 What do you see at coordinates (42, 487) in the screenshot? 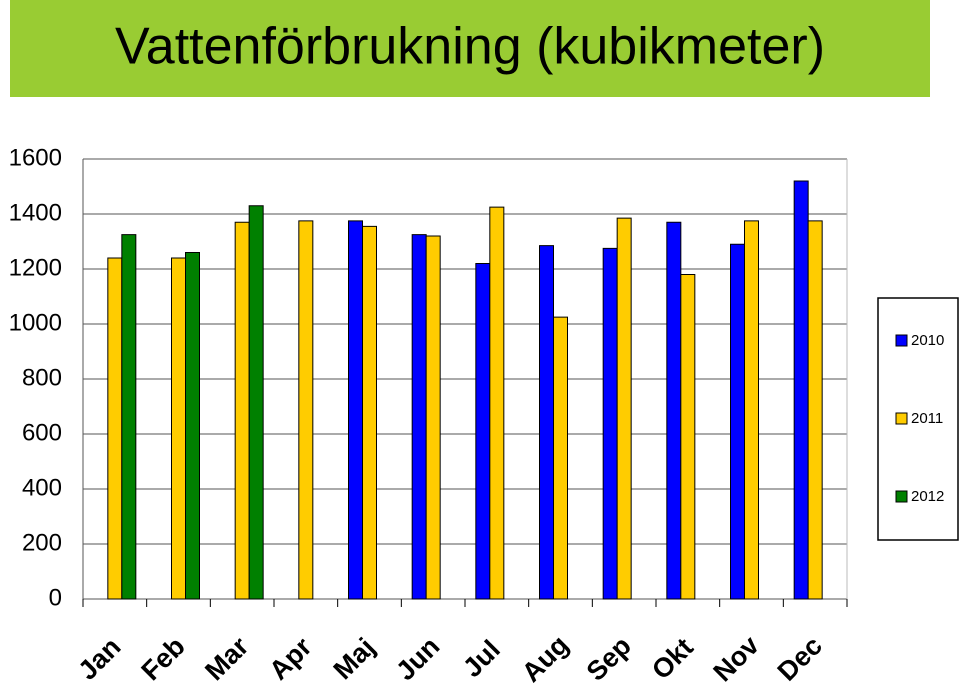
I see `y-tick-label: 400` at bounding box center [42, 487].